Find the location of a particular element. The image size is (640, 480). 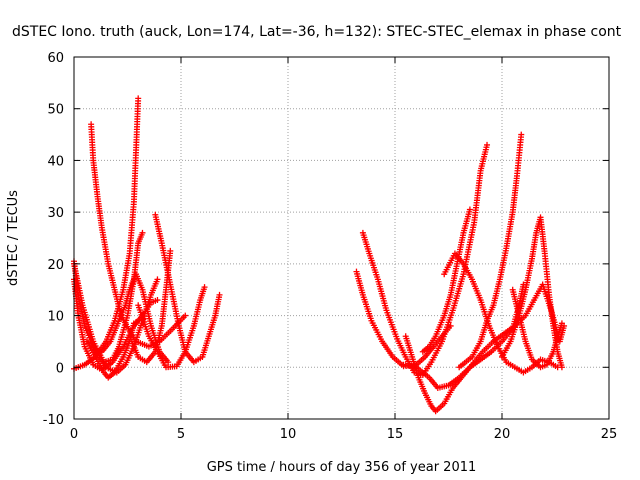

y-tick-label: 50 is located at coordinates (55, 110).